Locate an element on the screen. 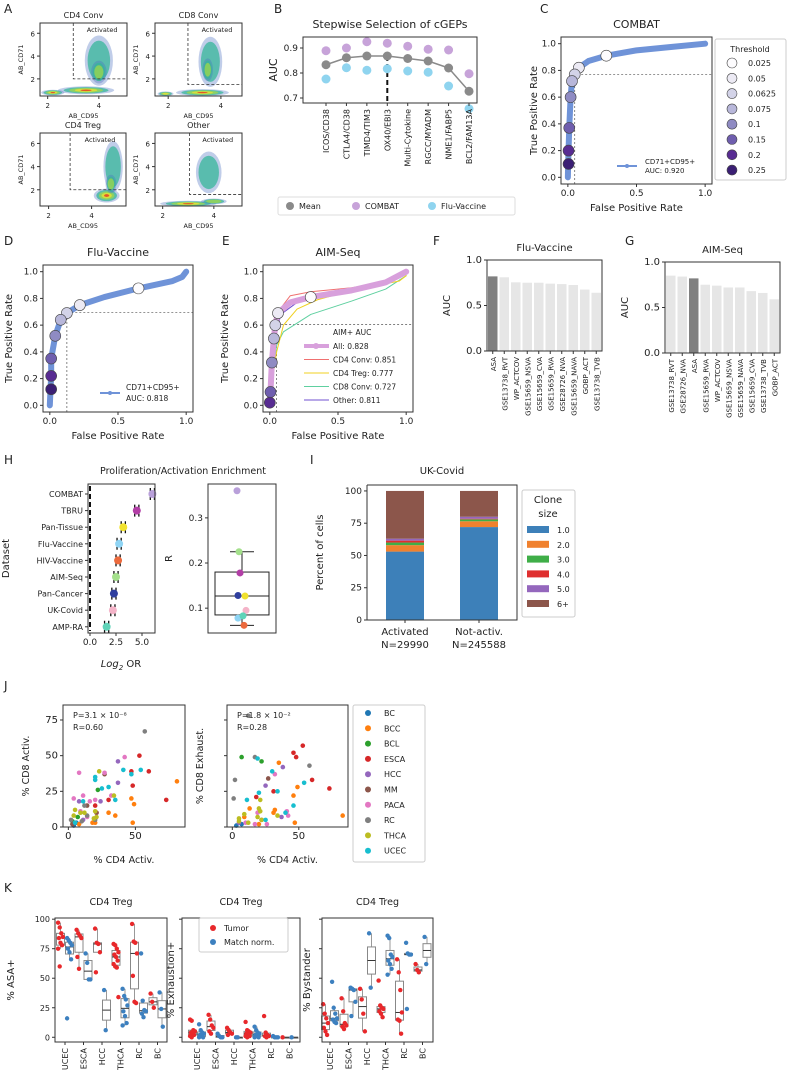 The width and height of the screenshot is (788, 1083). x-tick-label: ICOS/CD38 is located at coordinates (326, 131).